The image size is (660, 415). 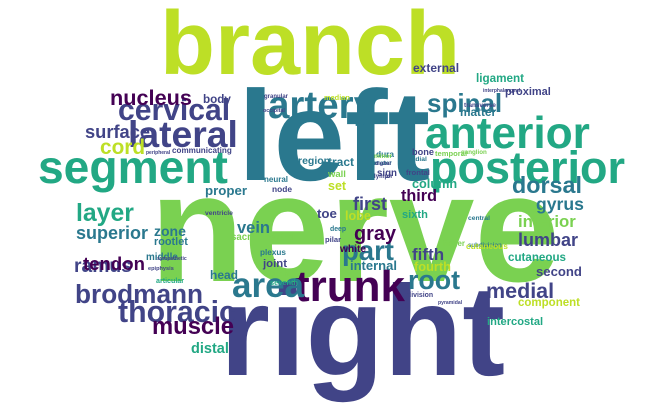 What do you see at coordinates (432, 267) in the screenshot?
I see `word-fourth: fourth` at bounding box center [432, 267].